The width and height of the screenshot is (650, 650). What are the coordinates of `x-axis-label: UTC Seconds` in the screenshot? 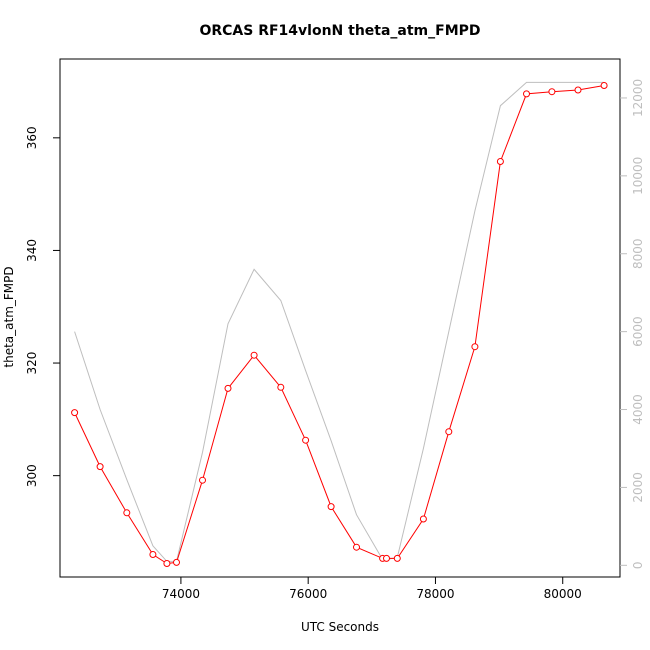 It's located at (340, 627).